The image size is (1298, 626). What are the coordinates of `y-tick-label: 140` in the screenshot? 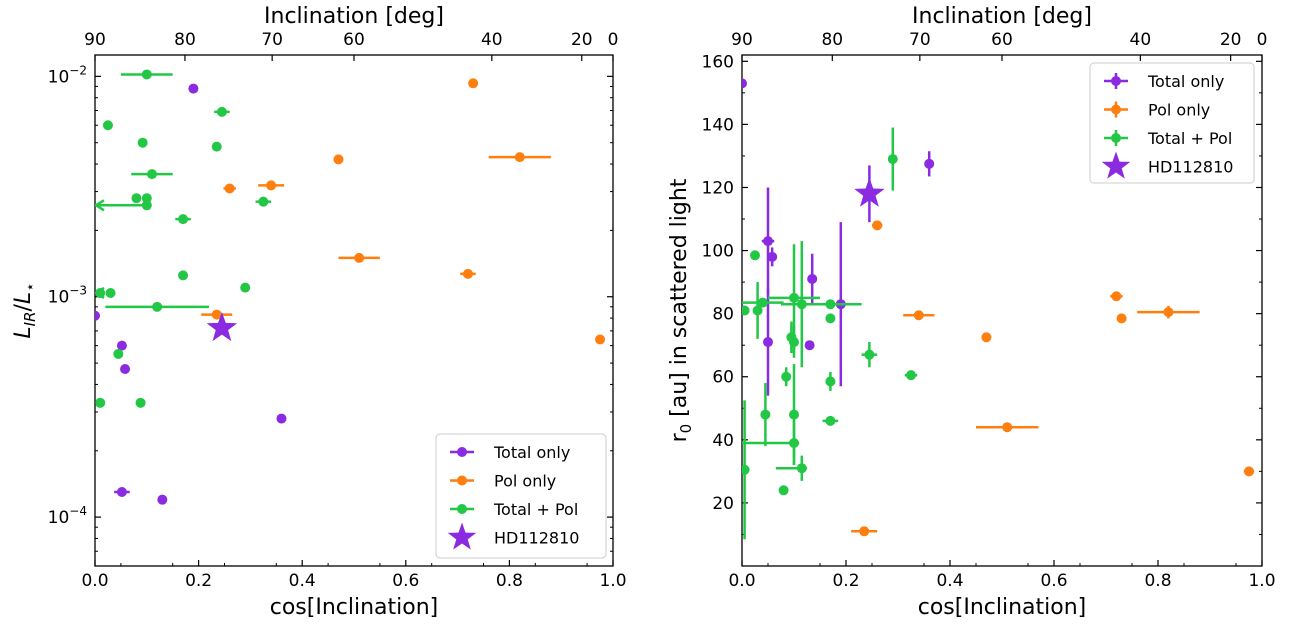 It's located at (718, 125).